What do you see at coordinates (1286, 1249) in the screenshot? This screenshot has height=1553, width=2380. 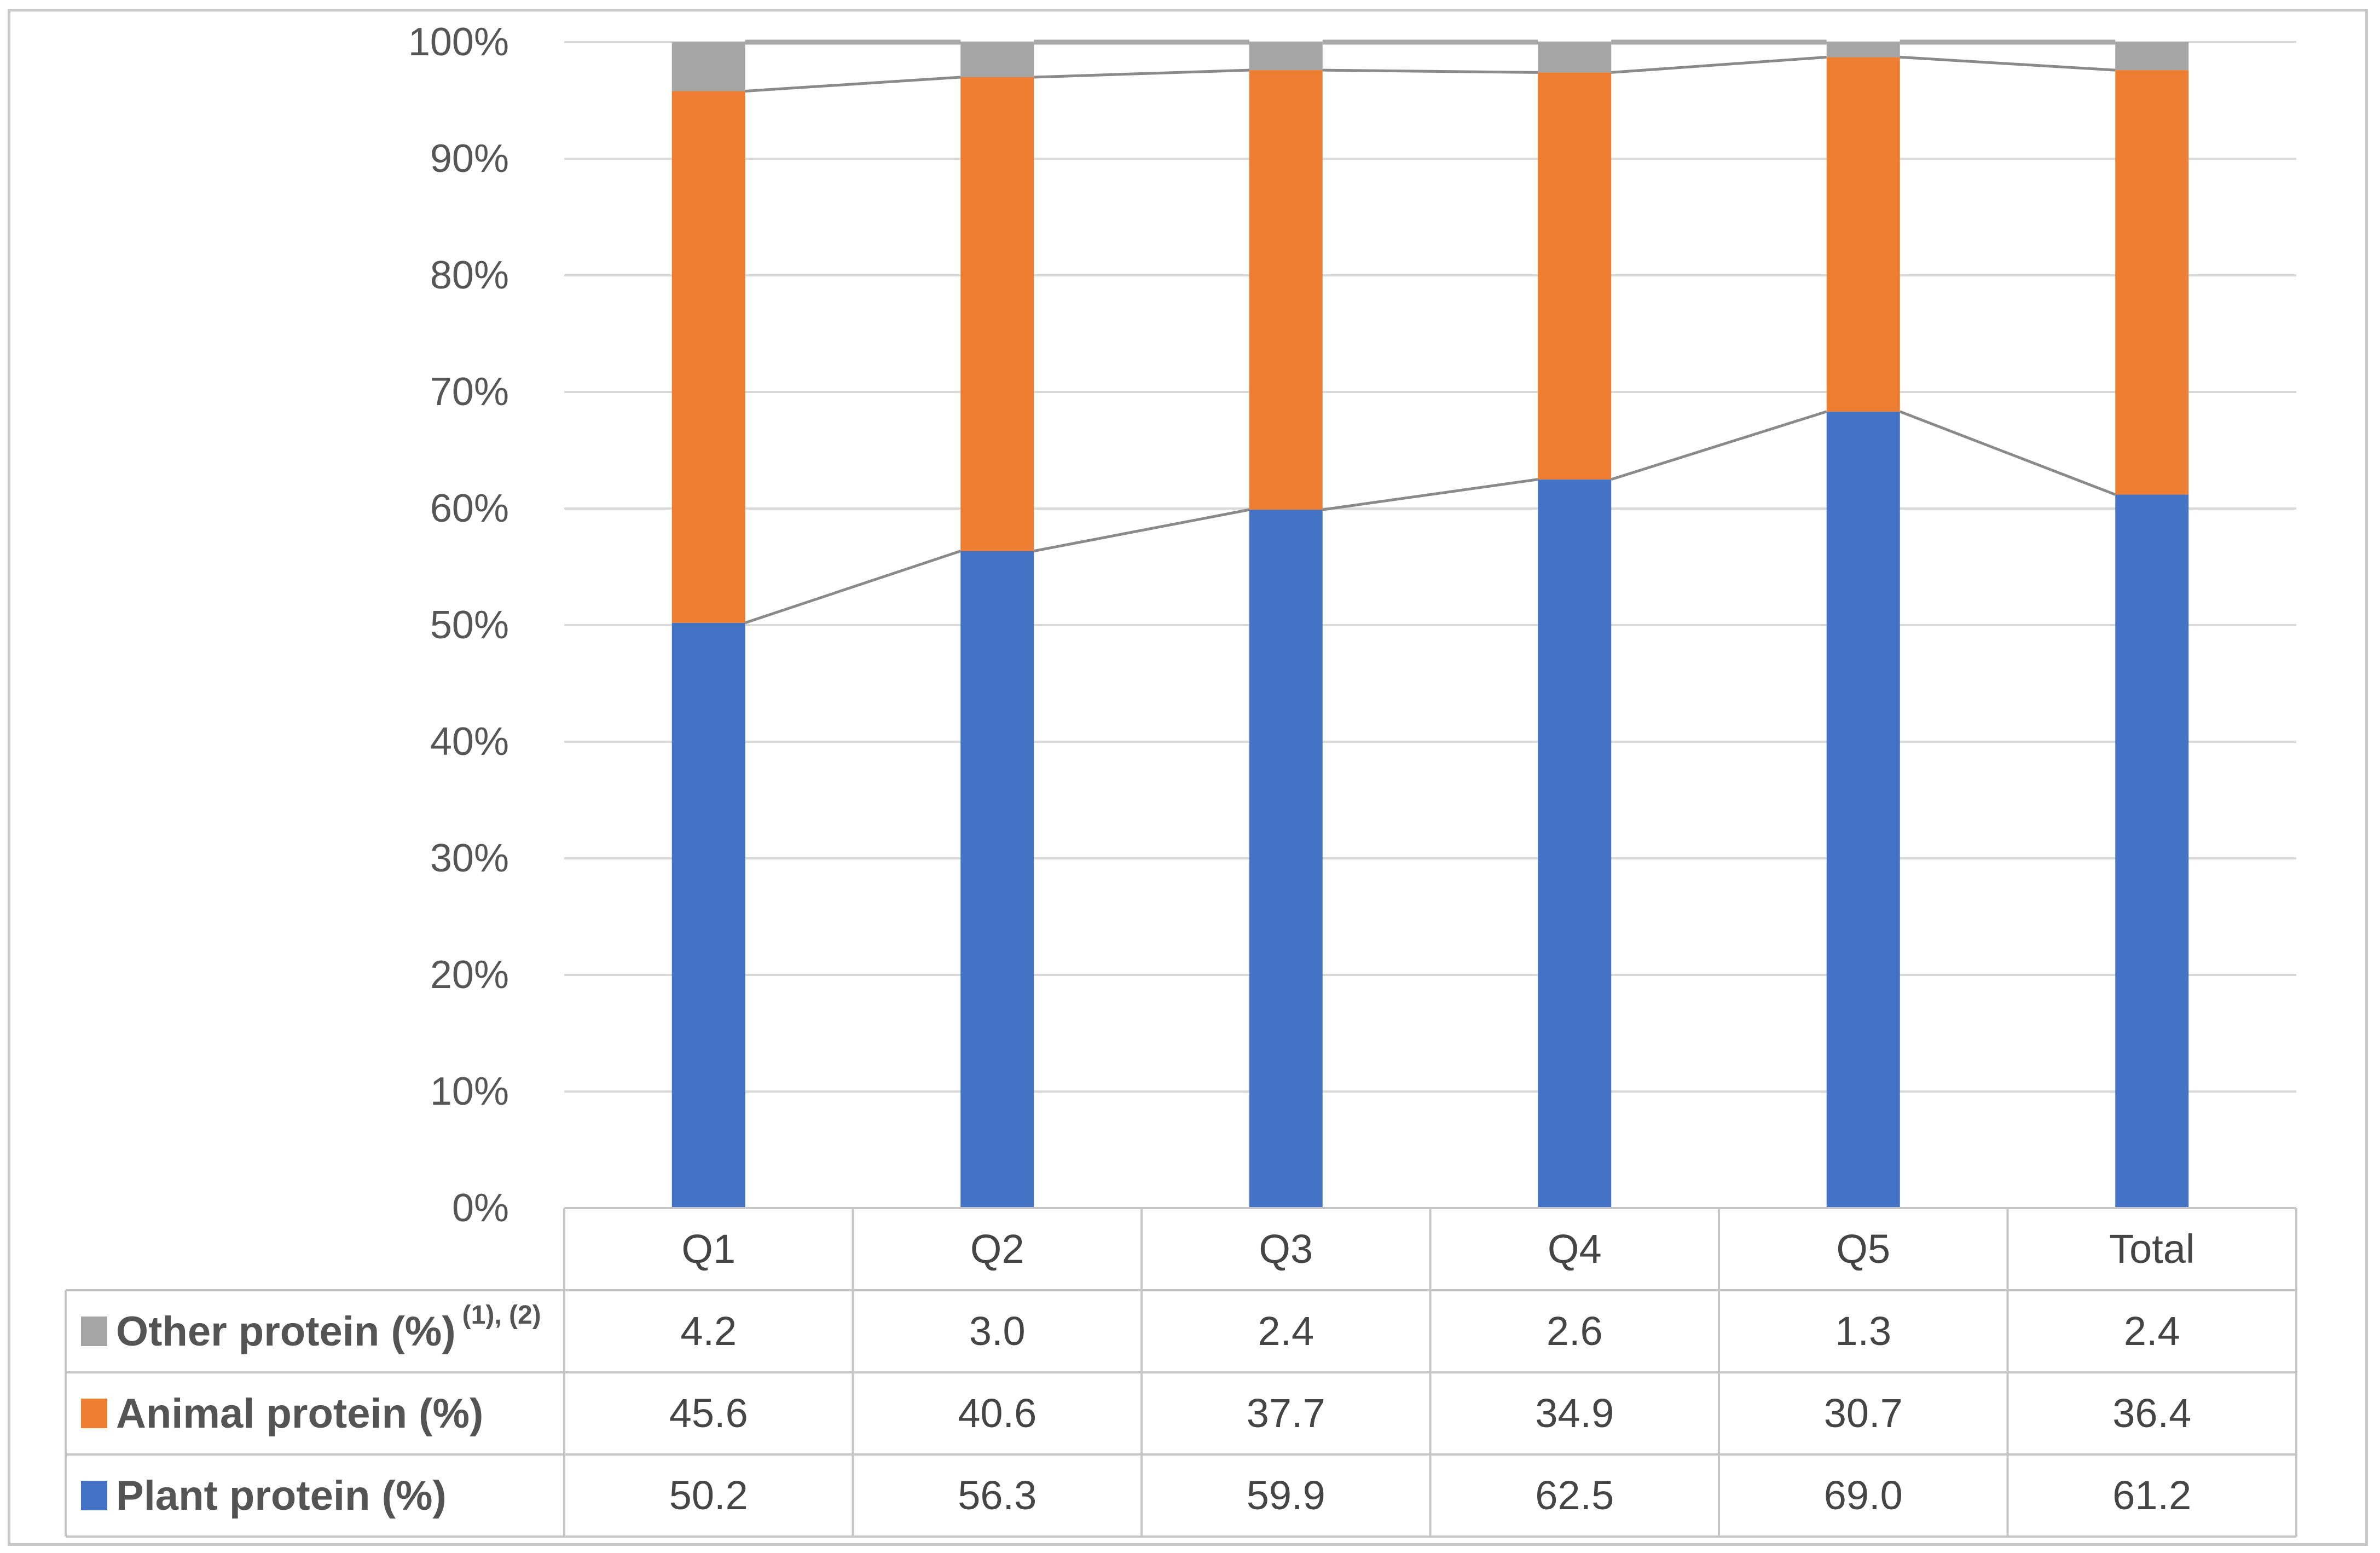 I see `table-column-header: Q3` at bounding box center [1286, 1249].